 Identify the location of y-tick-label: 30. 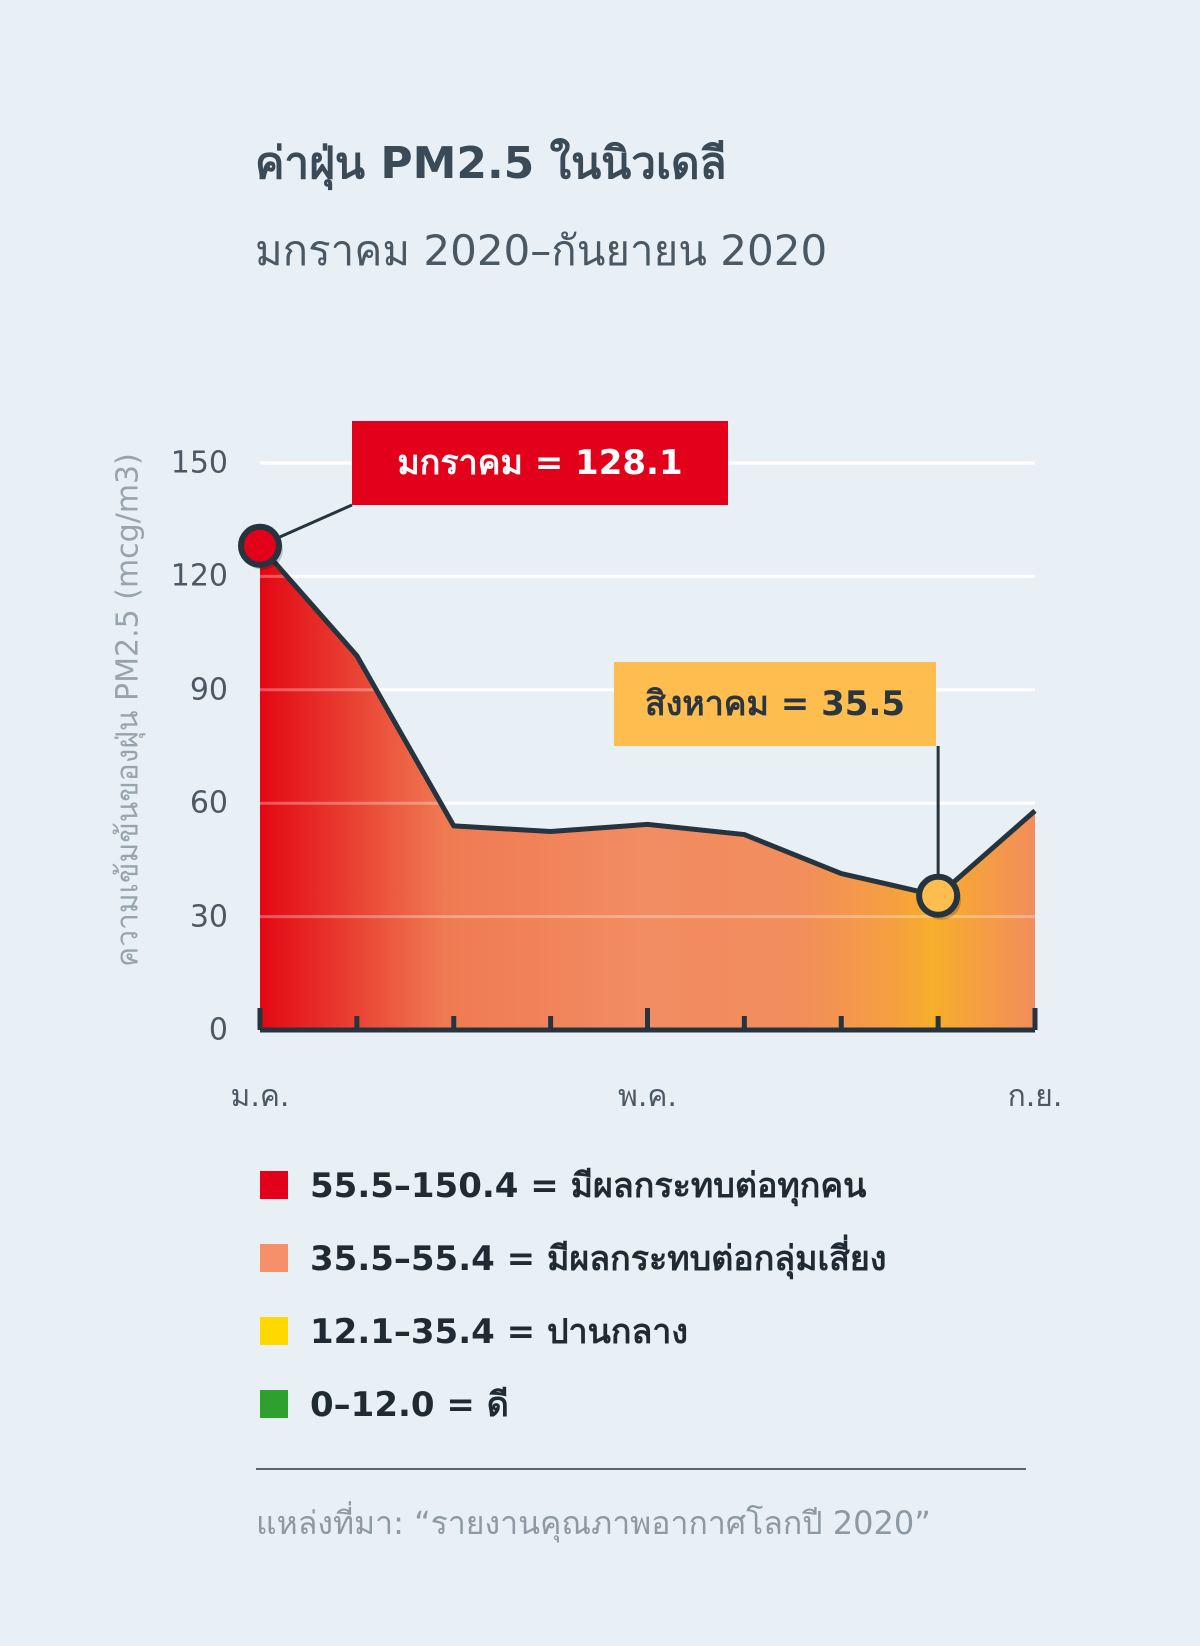
(208, 917).